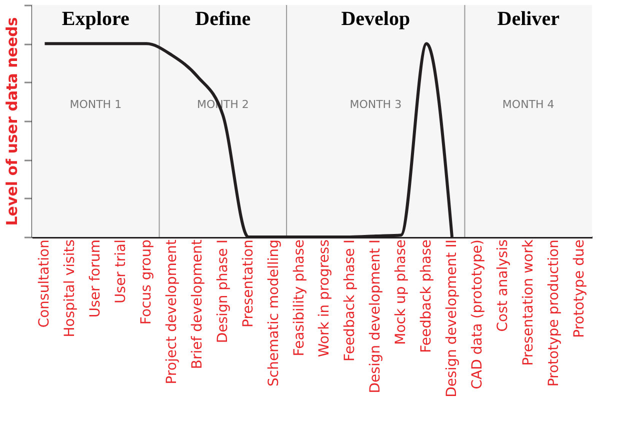  I want to click on x-tick-label: Hospital visits, so click(70, 289).